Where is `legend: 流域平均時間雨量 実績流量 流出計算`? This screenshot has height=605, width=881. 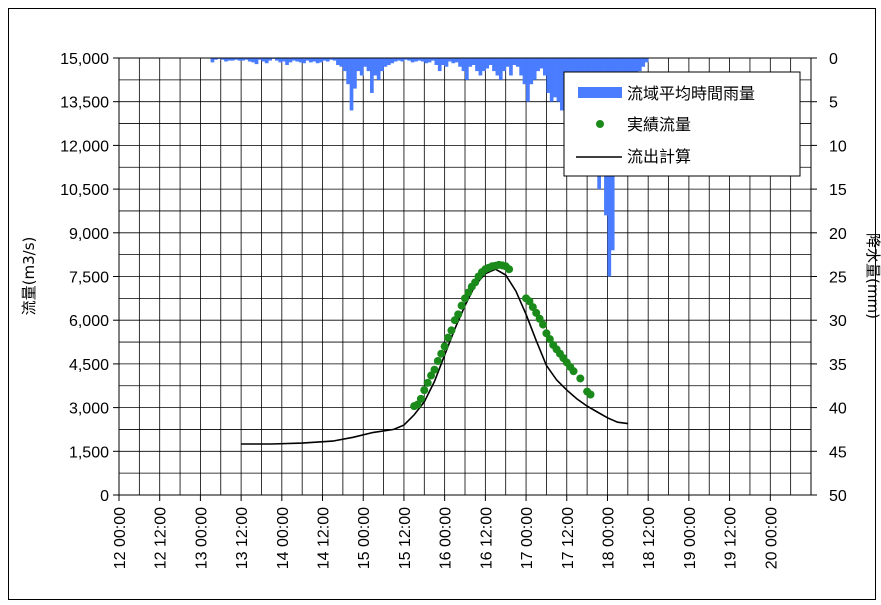
legend: 流域平均時間雨量 実績流量 流出計算 is located at coordinates (682, 124).